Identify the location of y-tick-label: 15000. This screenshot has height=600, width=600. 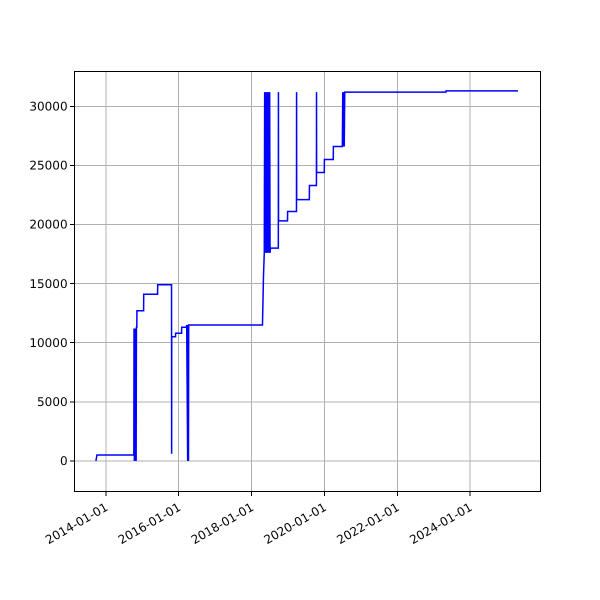
(48, 283).